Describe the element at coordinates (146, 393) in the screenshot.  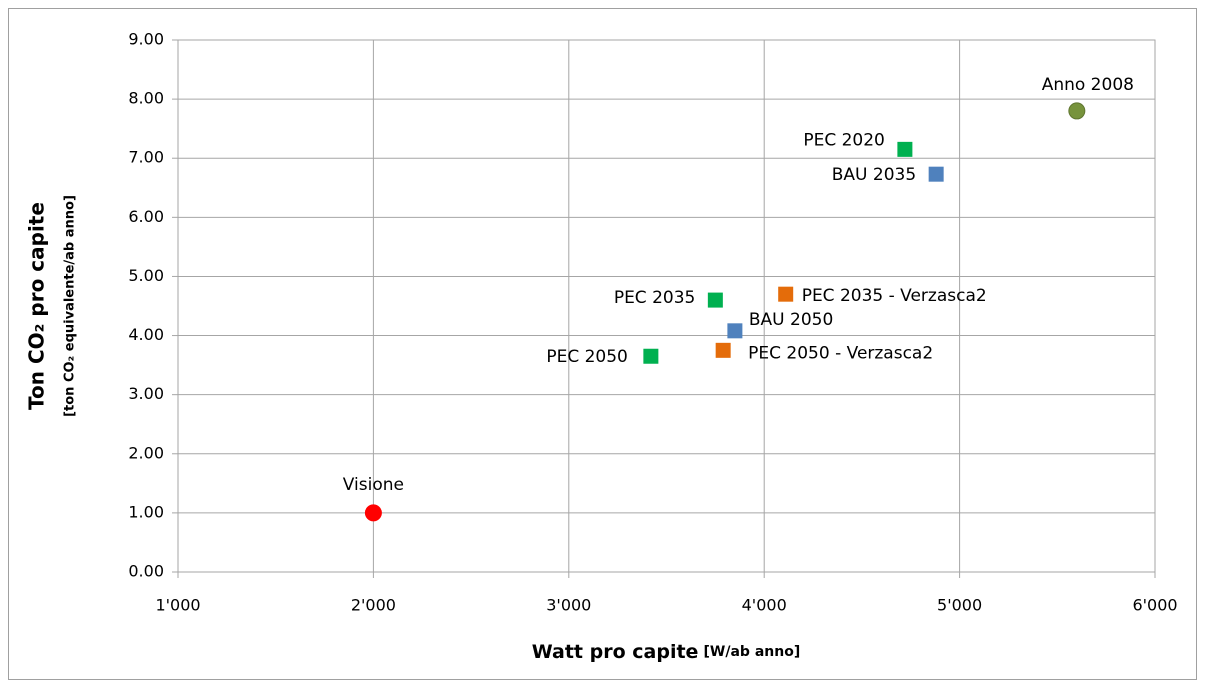
I see `y-tick-label: 3.00` at that location.